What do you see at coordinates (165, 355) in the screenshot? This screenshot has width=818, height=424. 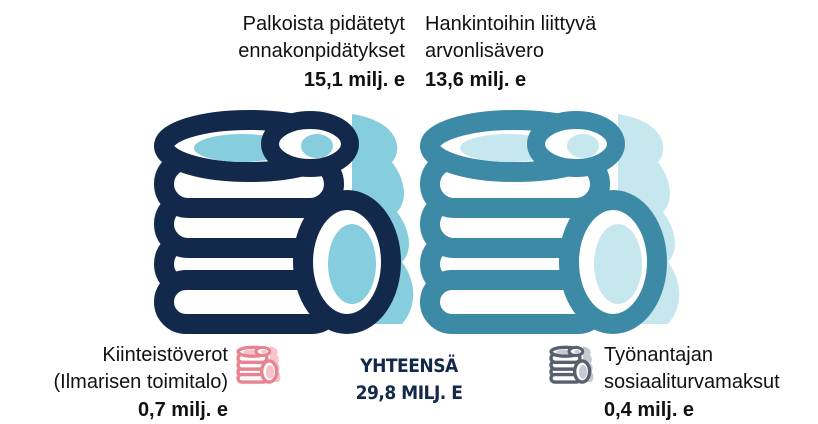 I see `label: Kiinteistöverot` at bounding box center [165, 355].